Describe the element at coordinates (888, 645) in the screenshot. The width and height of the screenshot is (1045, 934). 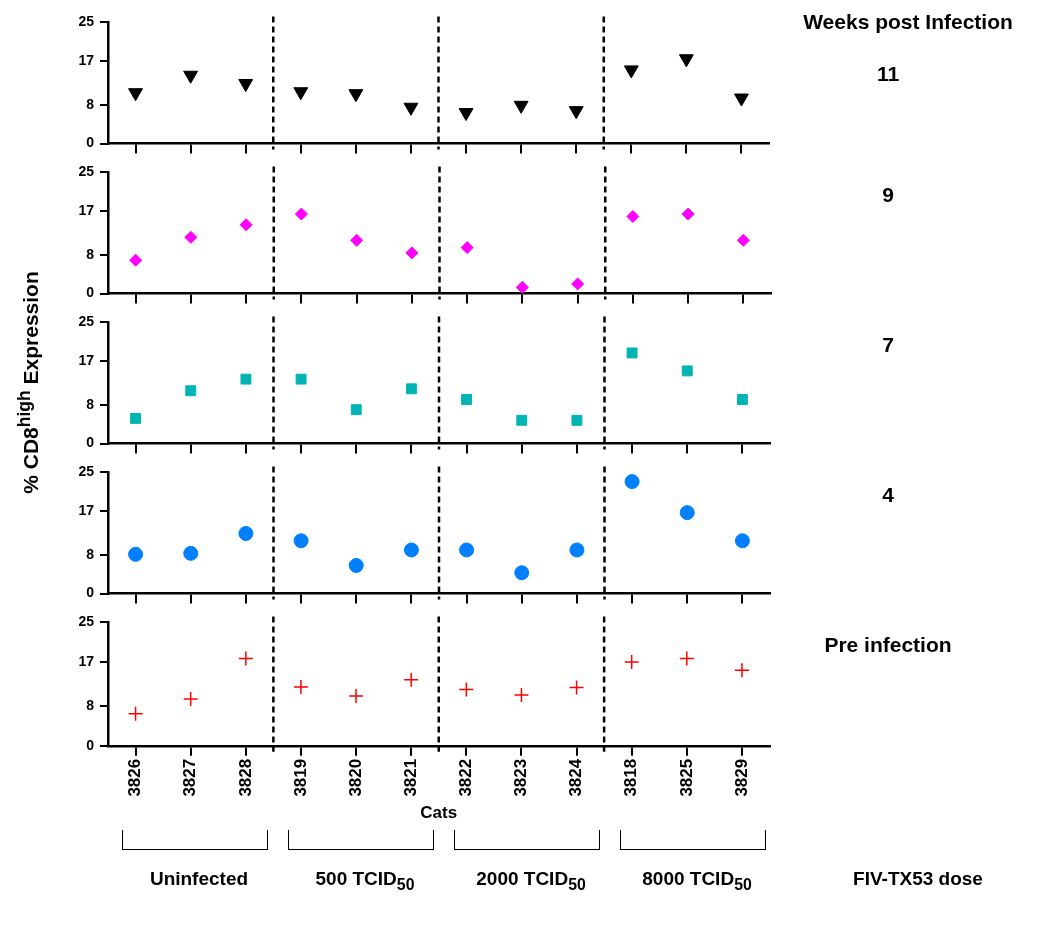
I see `text: Pre infection` at that location.